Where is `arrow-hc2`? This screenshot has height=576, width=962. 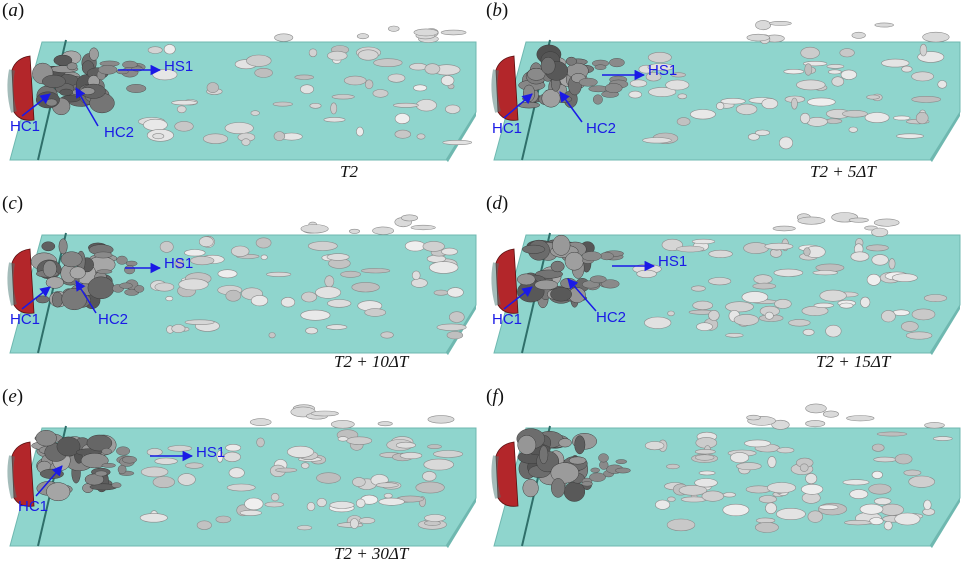
arrow-hc2 is located at coordinates (582, 295).